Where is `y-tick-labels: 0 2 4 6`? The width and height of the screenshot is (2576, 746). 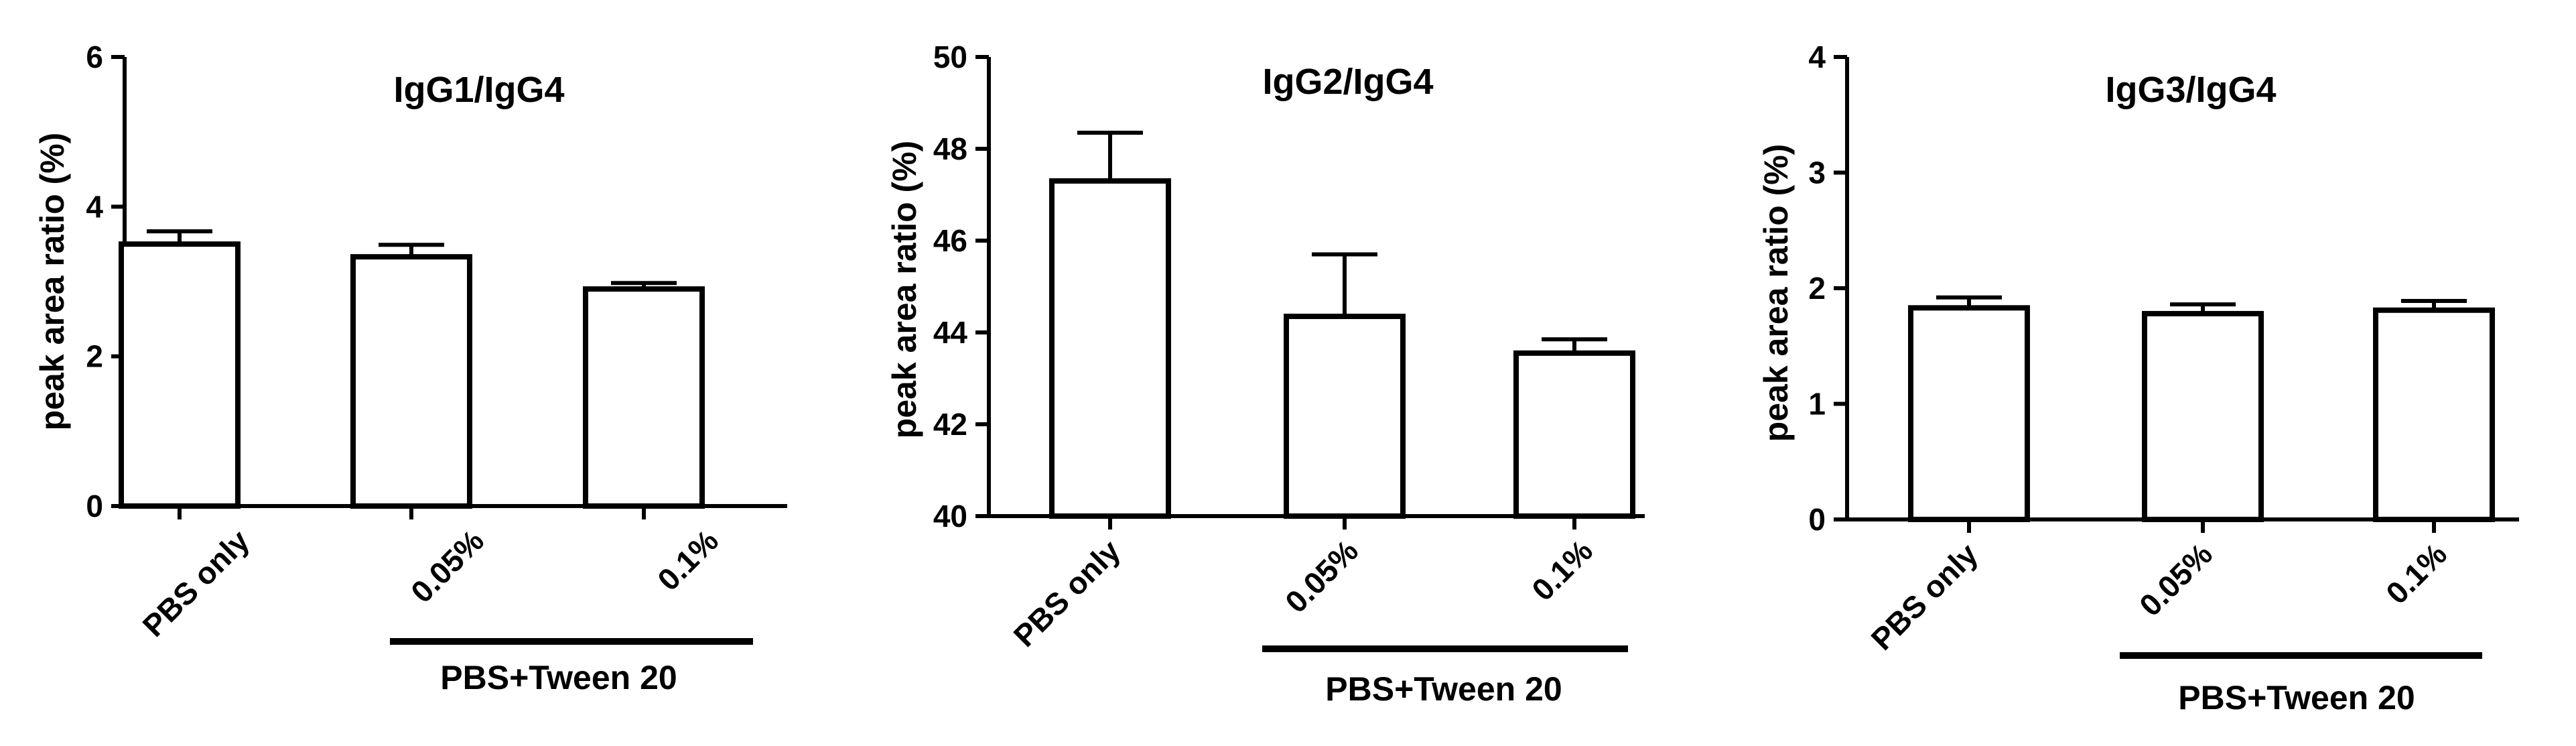
y-tick-labels: 0 2 4 6 is located at coordinates (94, 281).